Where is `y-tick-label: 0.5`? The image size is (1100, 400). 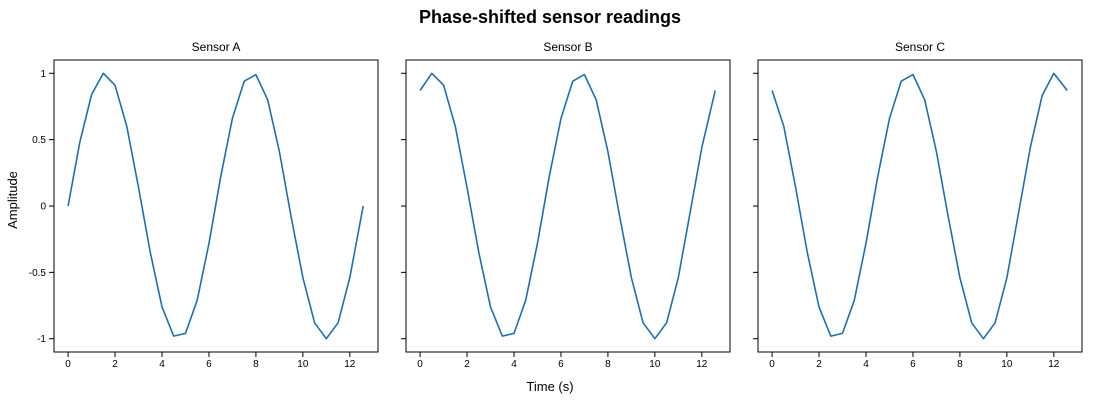
y-tick-label: 0.5 is located at coordinates (39, 140).